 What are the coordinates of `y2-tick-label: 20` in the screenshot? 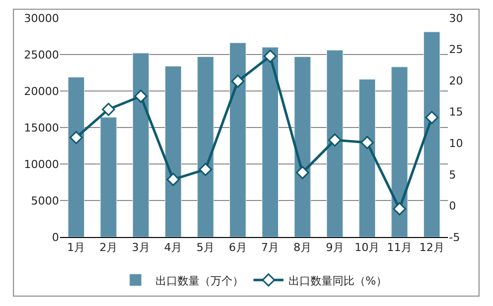 It's located at (456, 81).